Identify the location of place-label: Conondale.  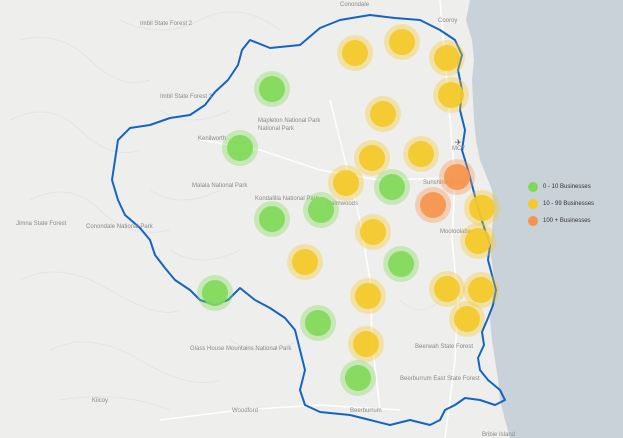
(355, 5).